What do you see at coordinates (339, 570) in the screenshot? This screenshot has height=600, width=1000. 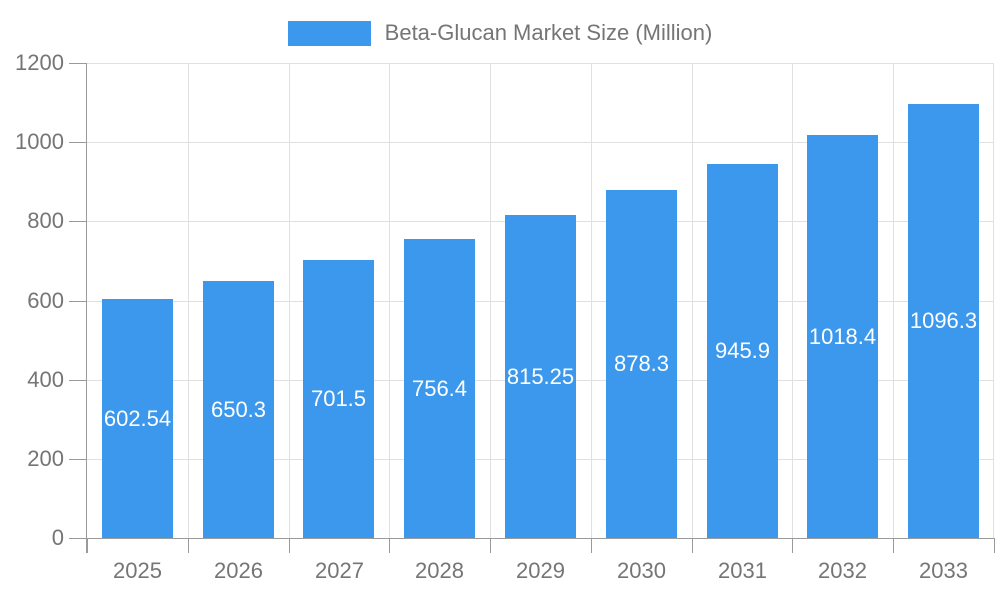 I see `x-axis-label: 2027` at bounding box center [339, 570].